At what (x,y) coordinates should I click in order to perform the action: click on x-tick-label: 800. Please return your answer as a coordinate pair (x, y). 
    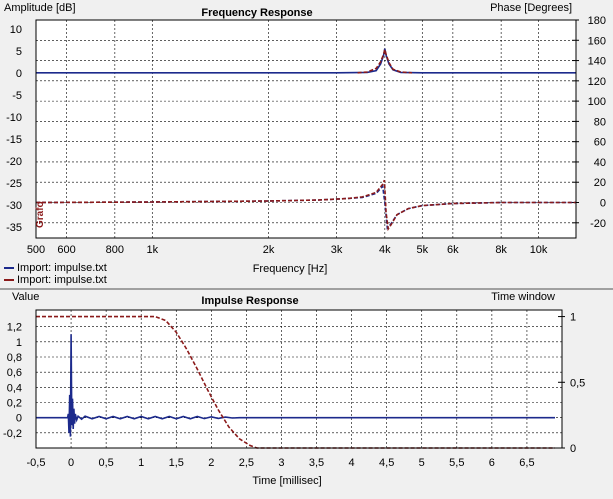
    Looking at the image, I should click on (115, 250).